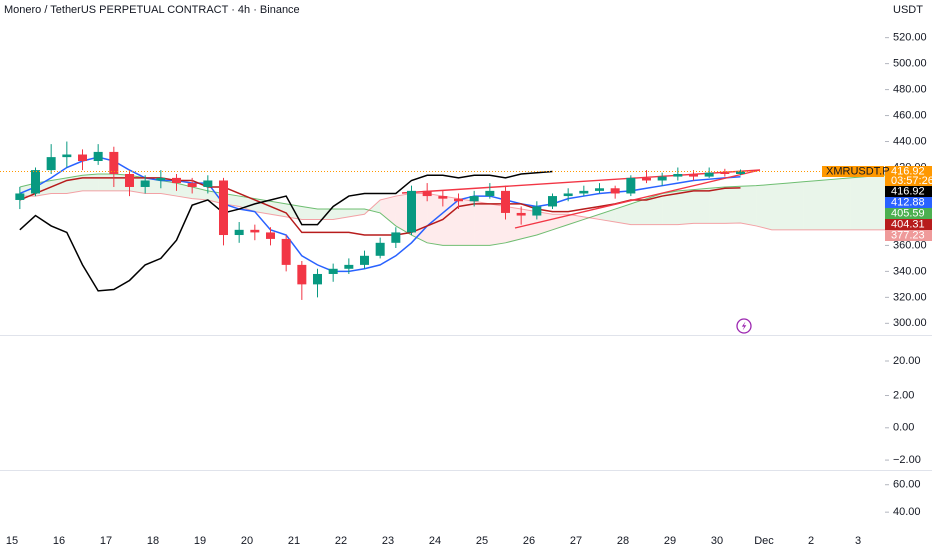 Image resolution: width=932 pixels, height=550 pixels. I want to click on price-label: 377.23, so click(908, 236).